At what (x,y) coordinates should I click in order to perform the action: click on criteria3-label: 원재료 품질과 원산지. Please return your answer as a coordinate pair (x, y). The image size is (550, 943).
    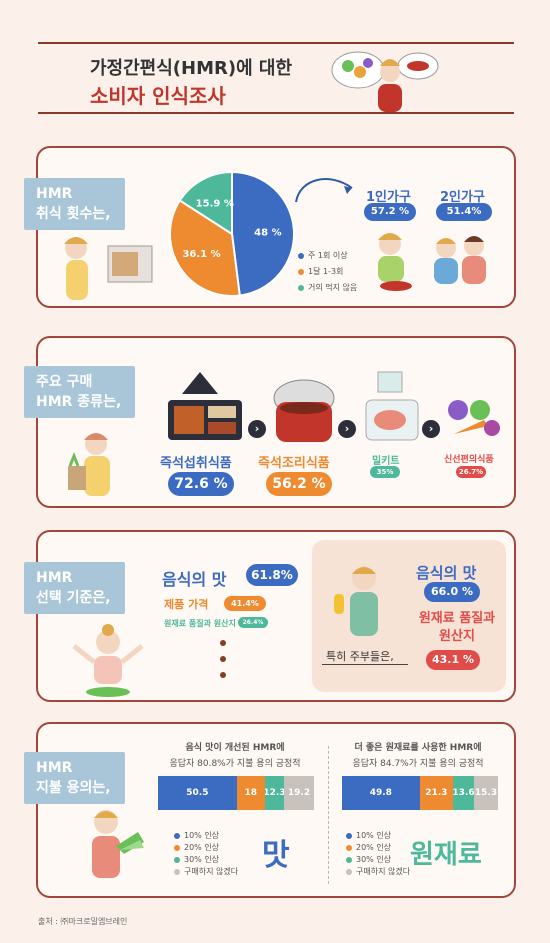
    Looking at the image, I should click on (200, 623).